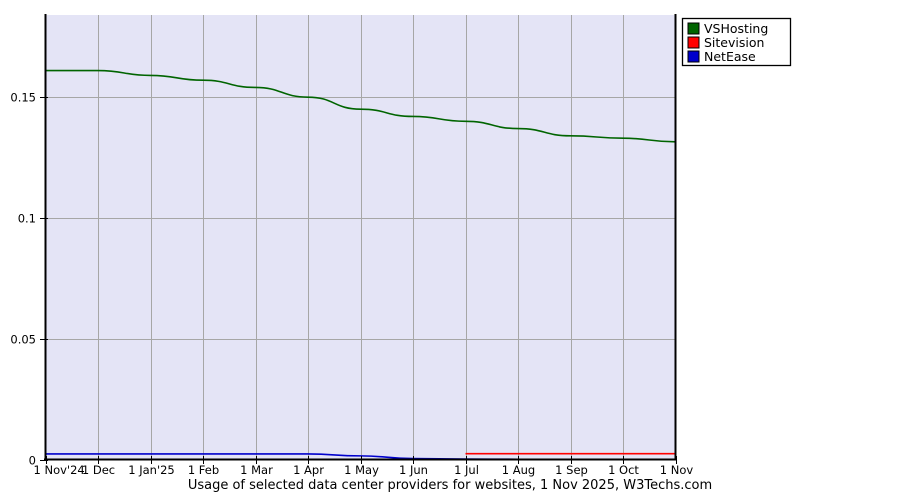 The width and height of the screenshot is (900, 500). Describe the element at coordinates (256, 470) in the screenshot. I see `x-tick-label: 1 Mar` at that location.